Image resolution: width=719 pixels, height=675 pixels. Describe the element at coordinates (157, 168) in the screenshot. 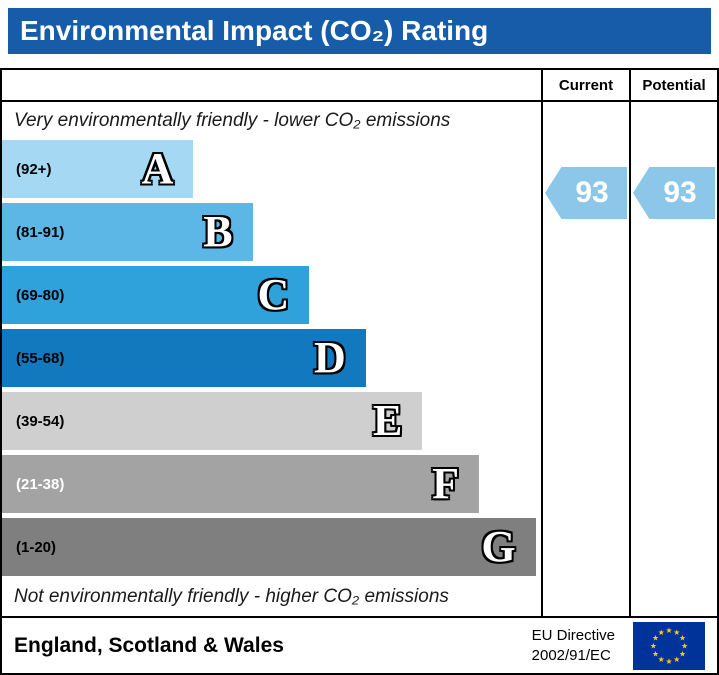

I see `band-letter: A` at that location.